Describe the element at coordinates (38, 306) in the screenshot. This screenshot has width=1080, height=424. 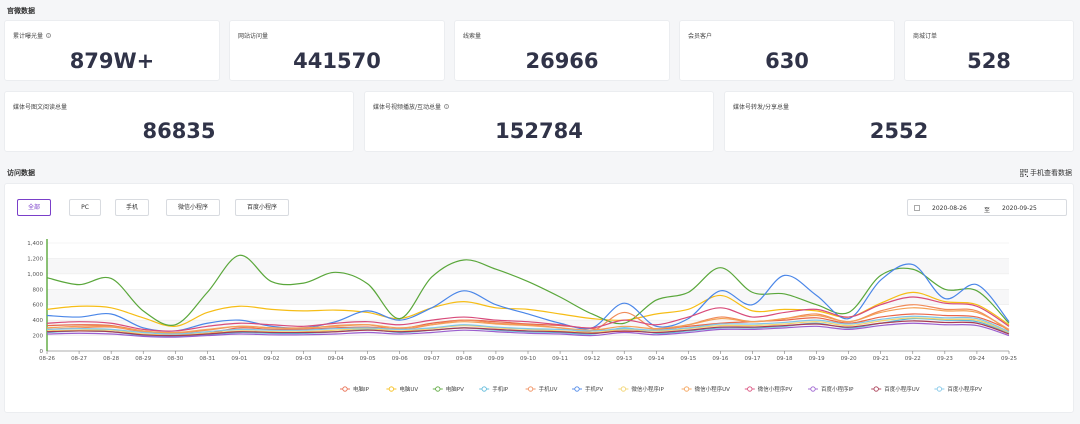
I see `y-tick-label: 600` at that location.